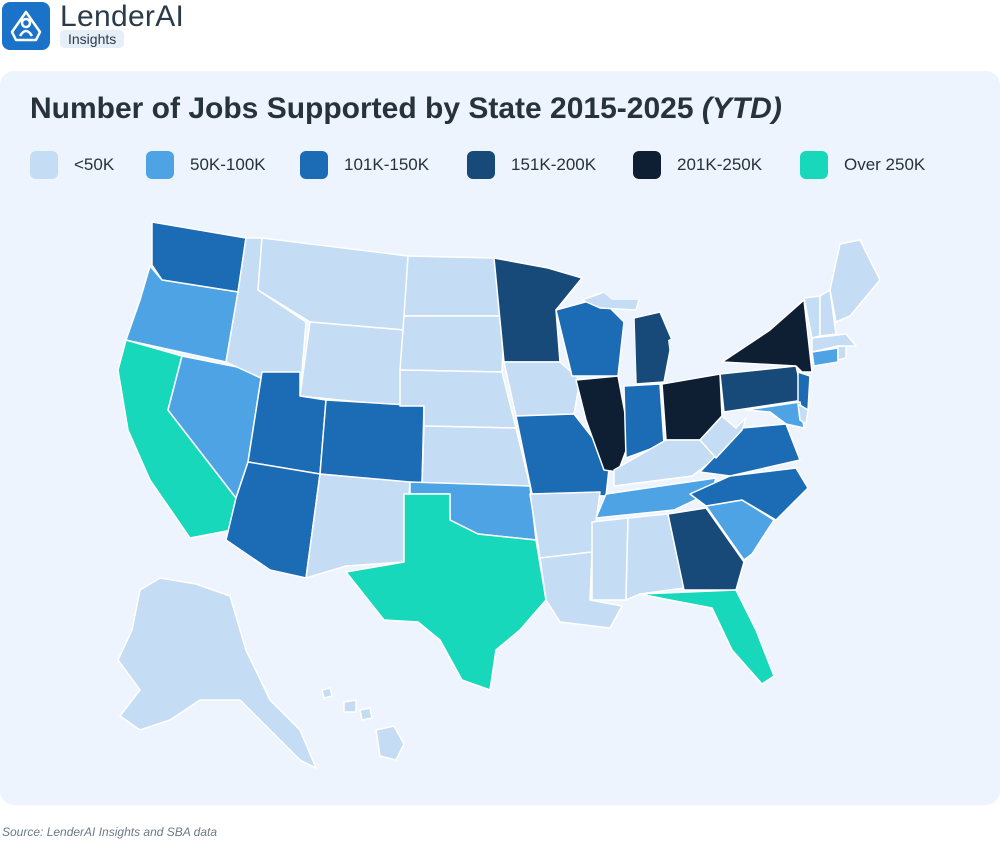  I want to click on great-lakes, so click(647, 326).